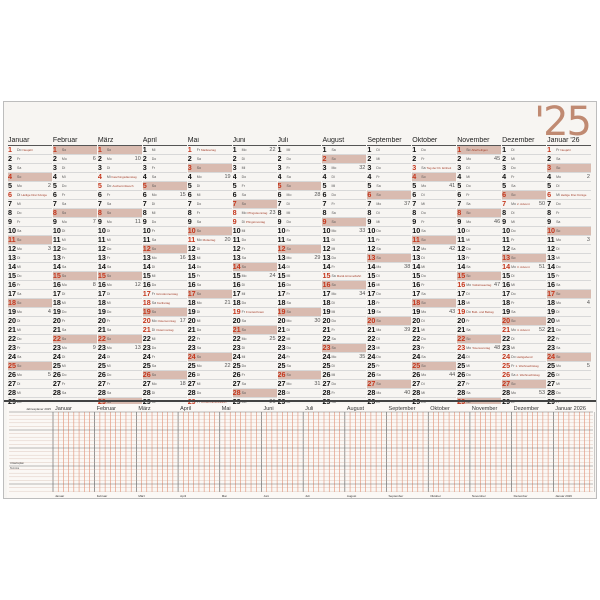  I want to click on day-number: 5, so click(504, 186).